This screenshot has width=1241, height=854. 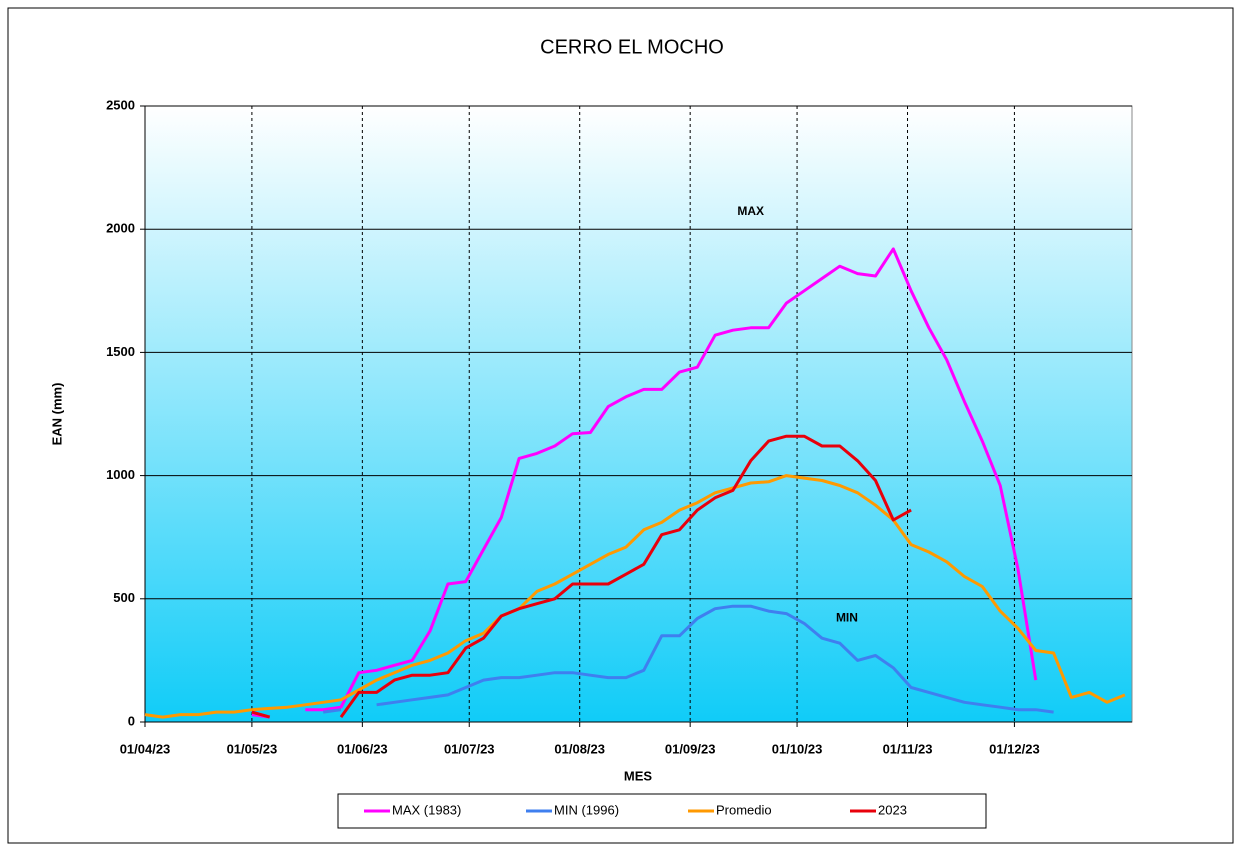 What do you see at coordinates (252, 748) in the screenshot?
I see `x-tick-label: 01/05/23` at bounding box center [252, 748].